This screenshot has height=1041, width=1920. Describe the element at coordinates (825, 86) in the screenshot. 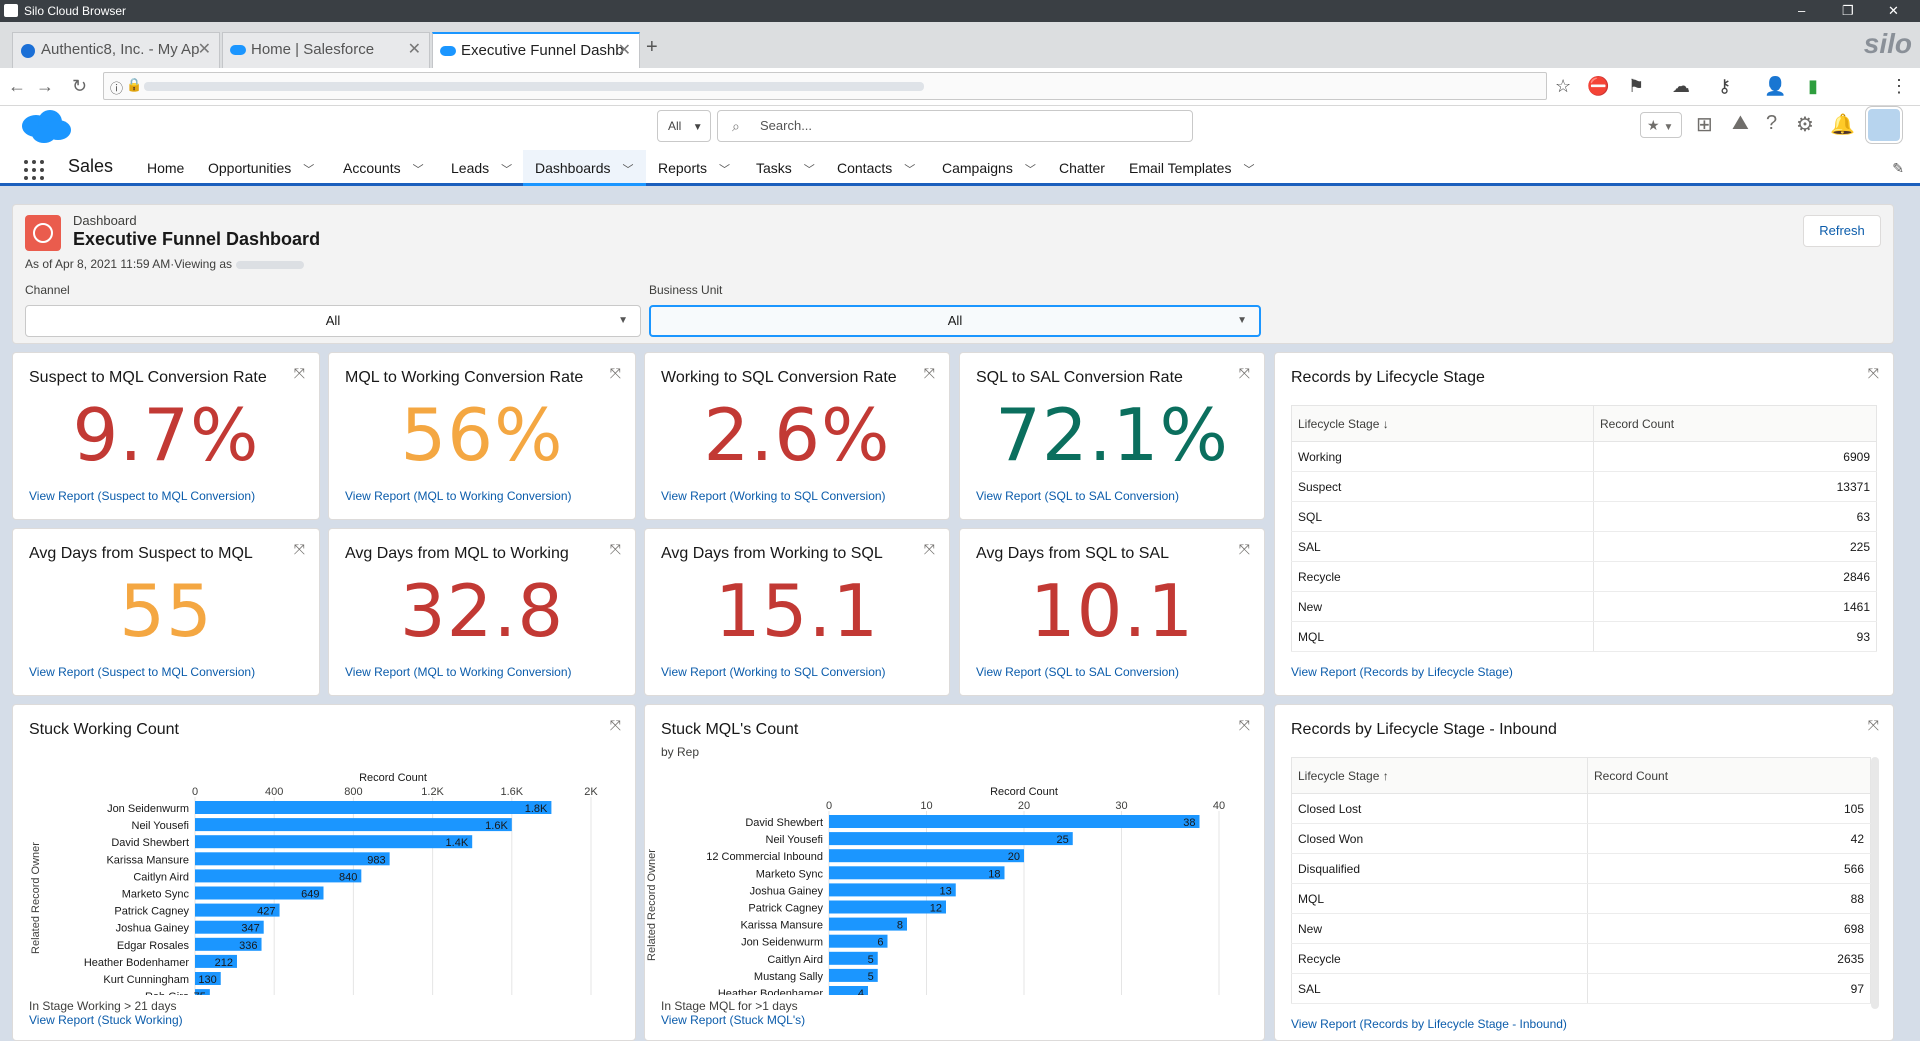

I see `url-input: ⓘ 🔒` at that location.